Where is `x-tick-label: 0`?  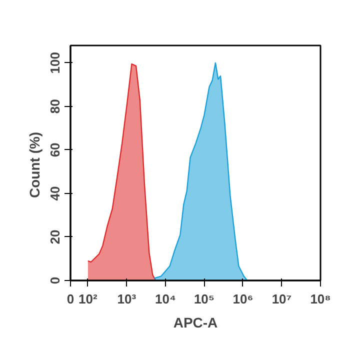
x-tick-label: 0 is located at coordinates (70, 299).